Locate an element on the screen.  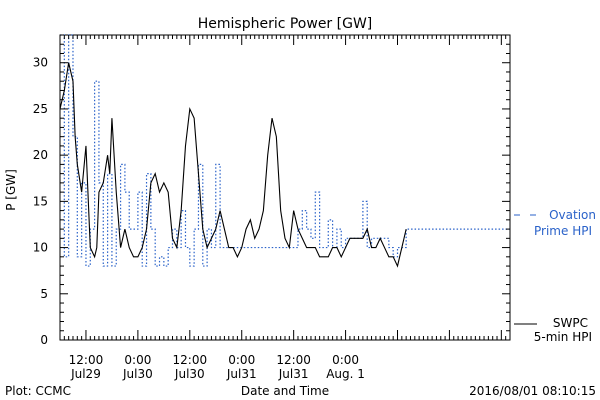
x-tick-date-label: Jul29 is located at coordinates (85, 374).